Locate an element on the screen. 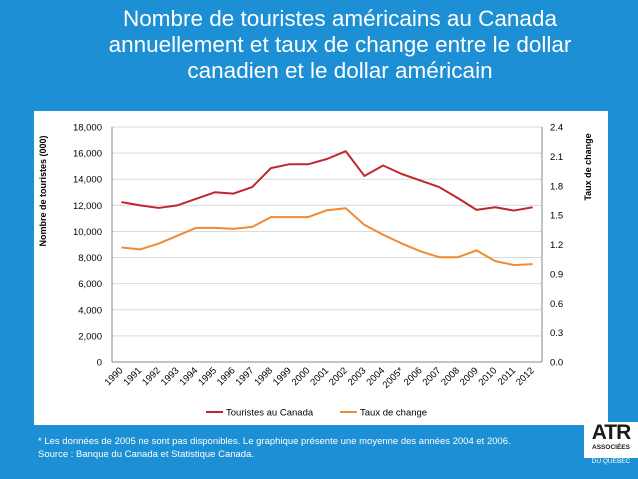  left-tick-label: 6,000 is located at coordinates (90, 284).